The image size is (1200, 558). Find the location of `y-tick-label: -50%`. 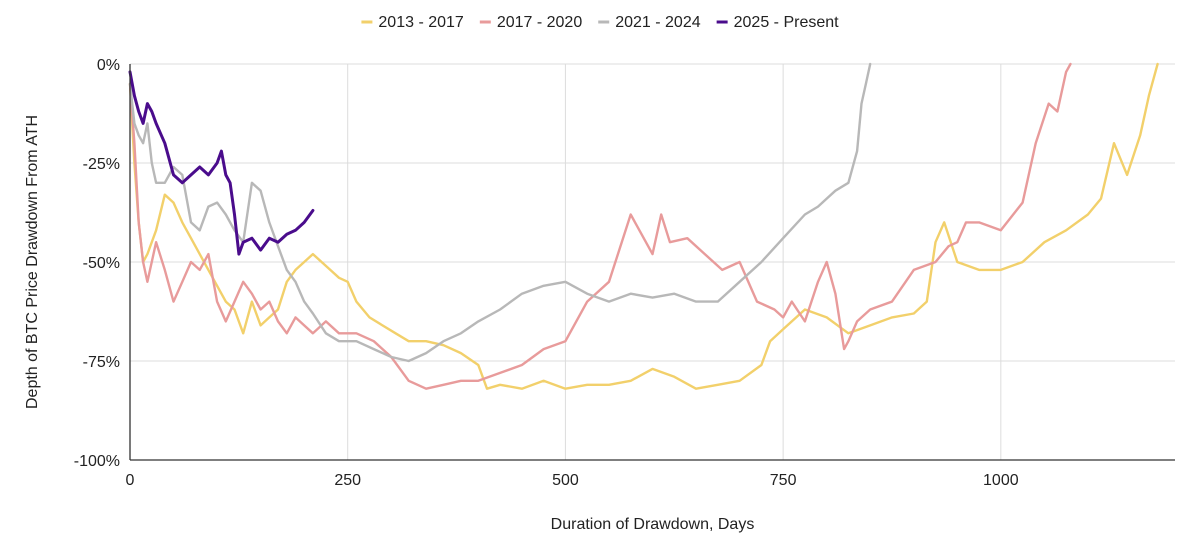

y-tick-label: -50% is located at coordinates (101, 263).